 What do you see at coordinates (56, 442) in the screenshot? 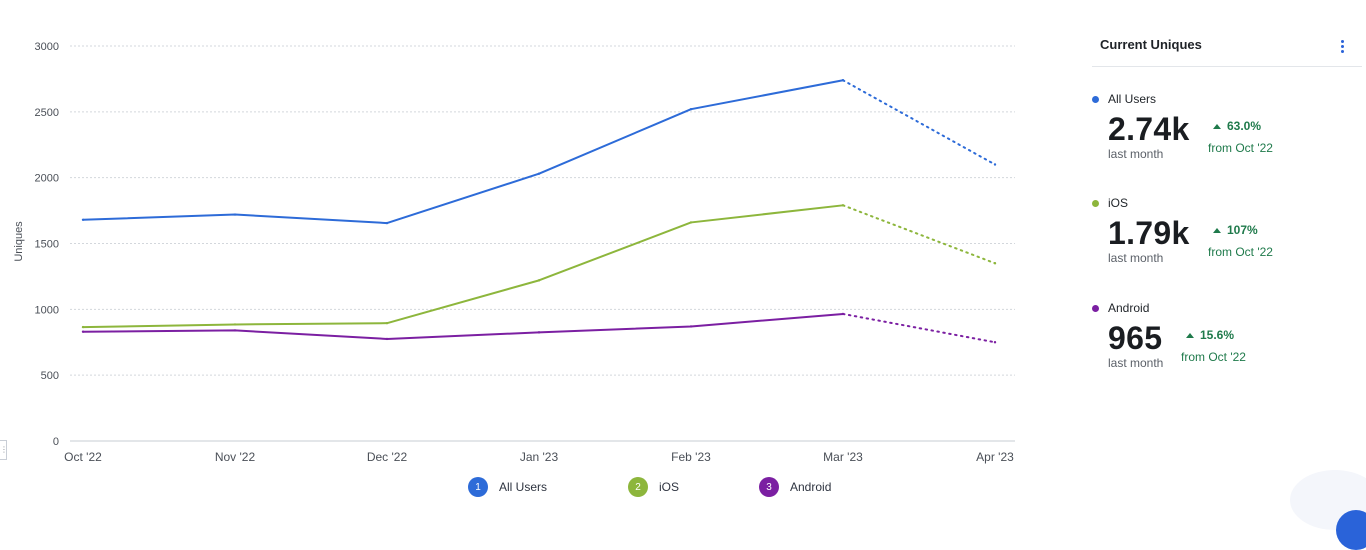
I see `y-tick-label: 0` at bounding box center [56, 442].